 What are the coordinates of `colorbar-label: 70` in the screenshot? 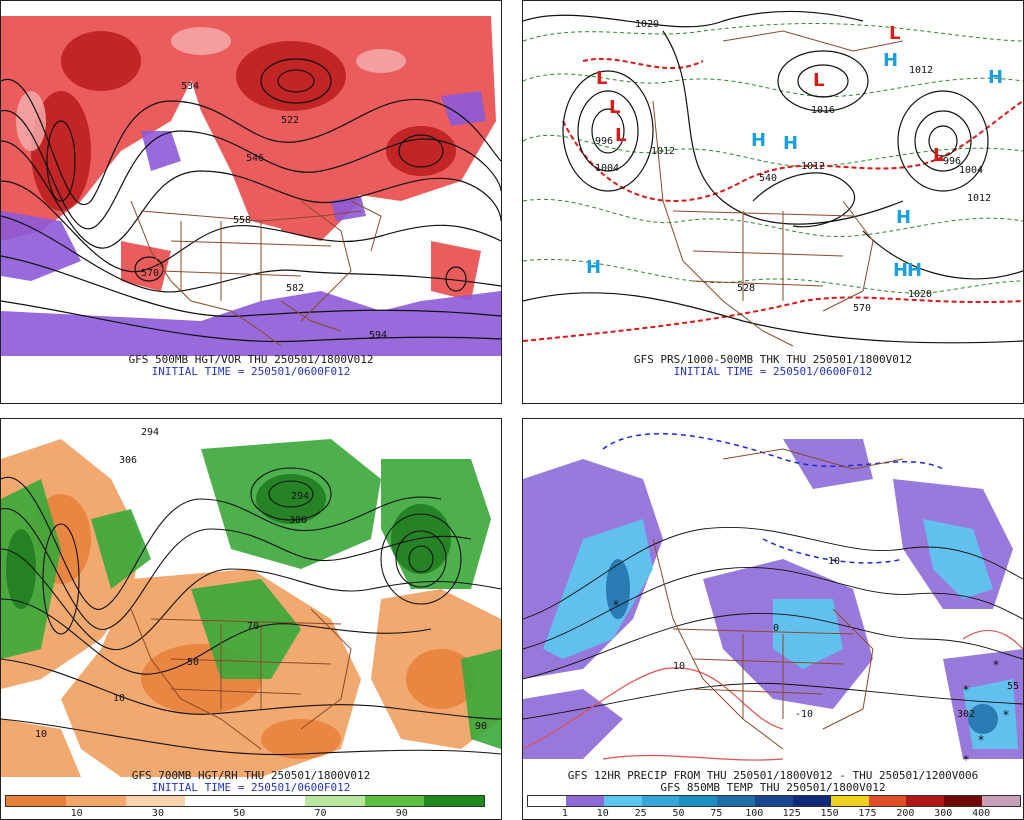 It's located at (320, 813).